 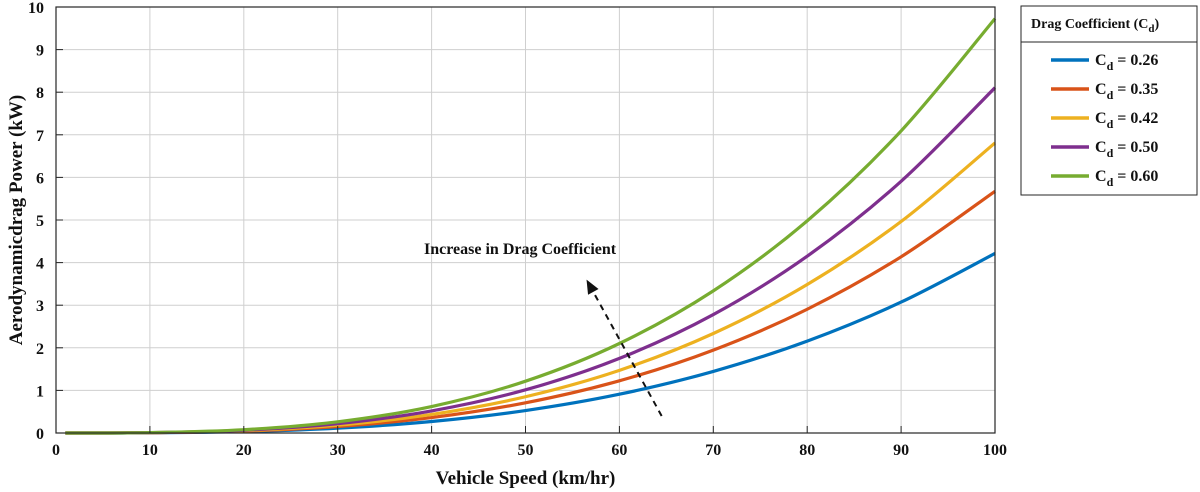 What do you see at coordinates (1126, 149) in the screenshot?
I see `legend-label-3: Cd = 0.50` at bounding box center [1126, 149].